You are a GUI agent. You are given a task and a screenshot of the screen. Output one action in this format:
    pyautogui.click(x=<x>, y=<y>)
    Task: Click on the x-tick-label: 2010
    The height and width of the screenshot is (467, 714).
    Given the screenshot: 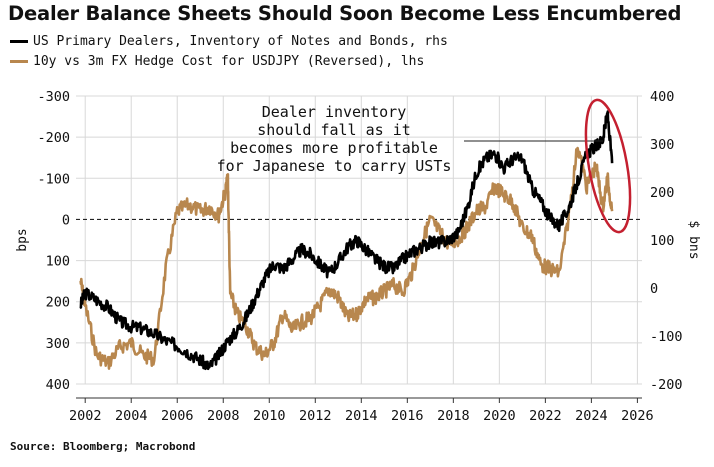 What is the action you would take?
    pyautogui.click(x=269, y=416)
    